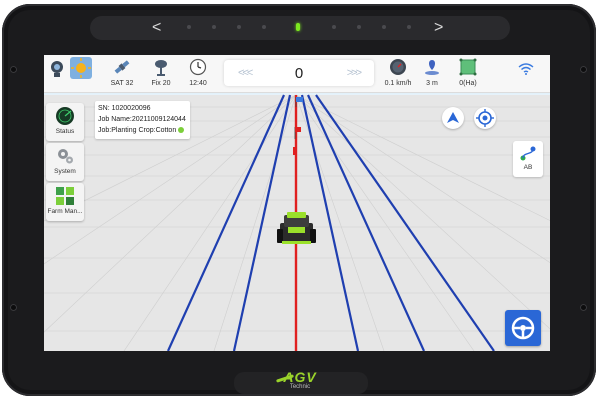 Image resolution: width=600 pixels, height=400 pixels. Describe the element at coordinates (468, 83) in the screenshot. I see `area-label: 0(Ha)` at that location.